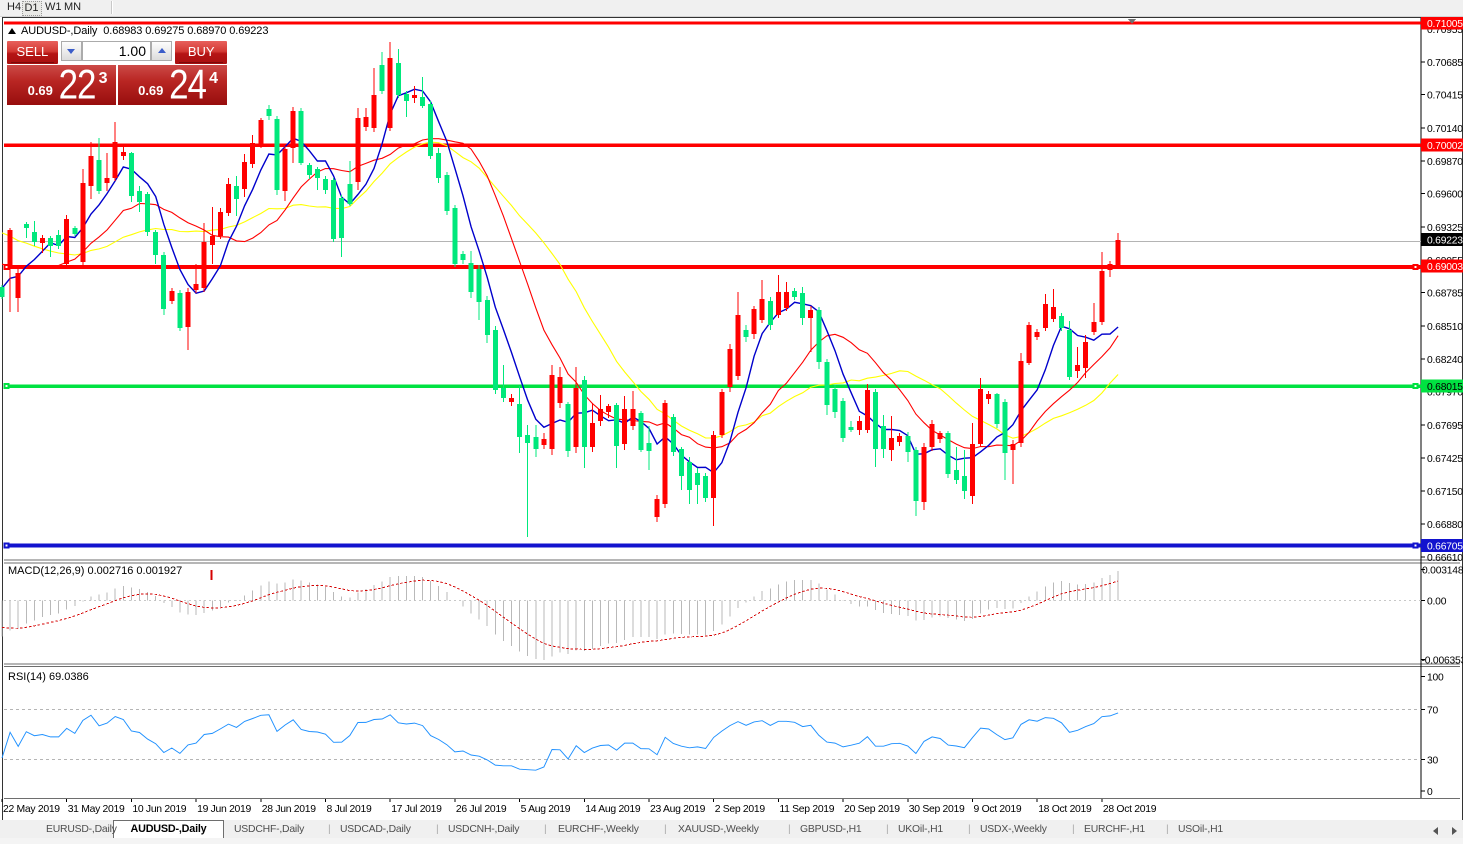 The width and height of the screenshot is (1463, 844). What do you see at coordinates (1445, 327) in the screenshot?
I see `svg-text: 0.68510` at bounding box center [1445, 327].